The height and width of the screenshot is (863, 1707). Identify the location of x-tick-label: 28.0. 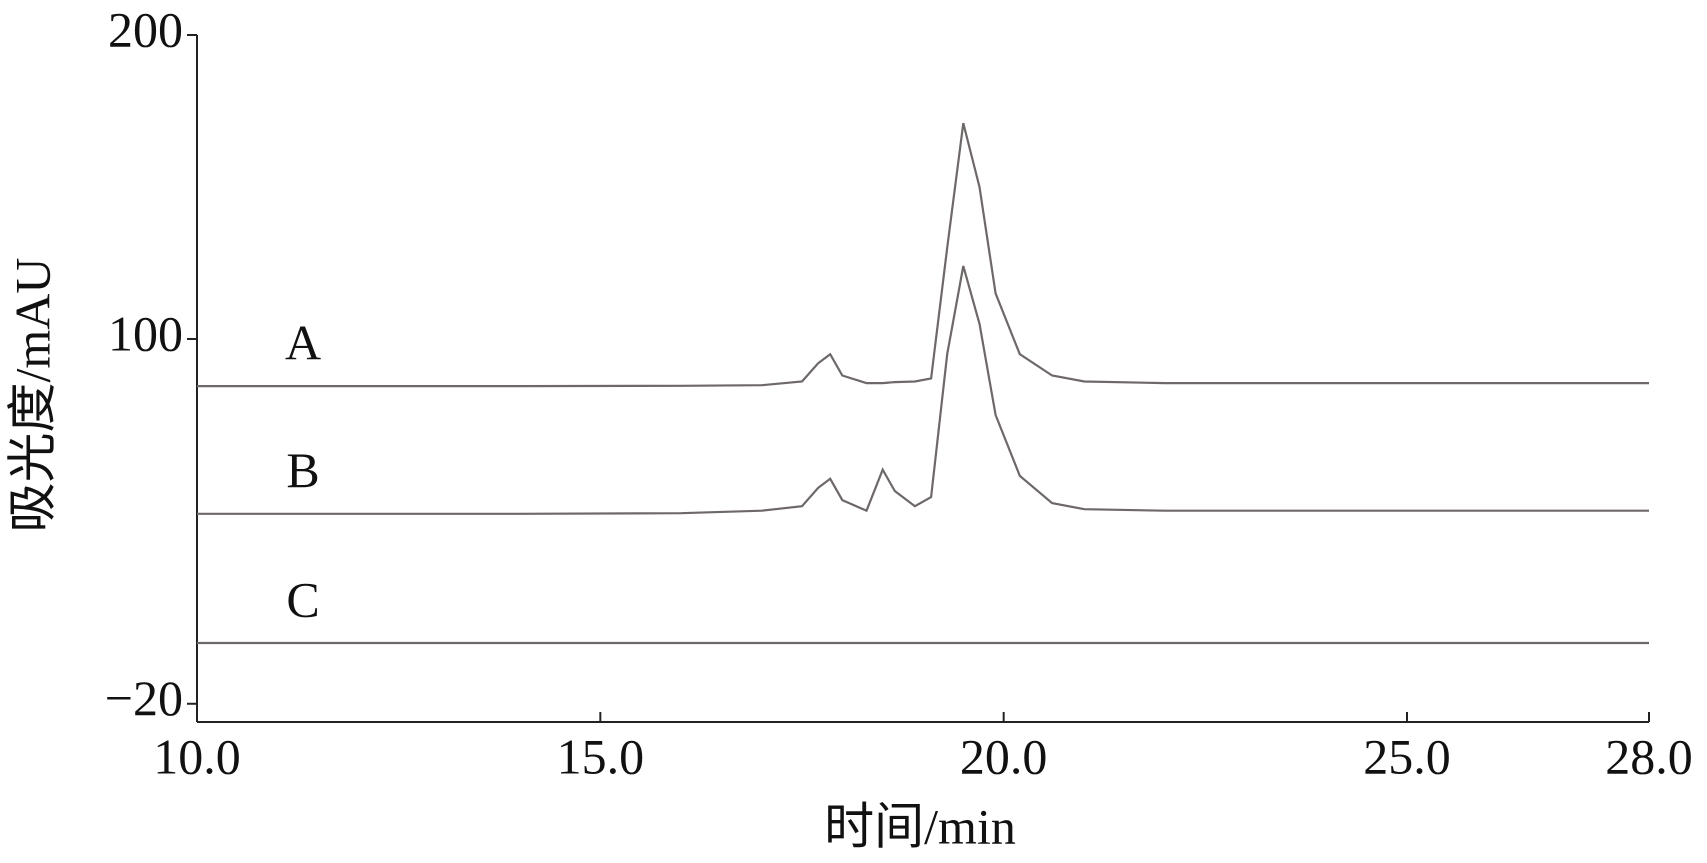
(1649, 756).